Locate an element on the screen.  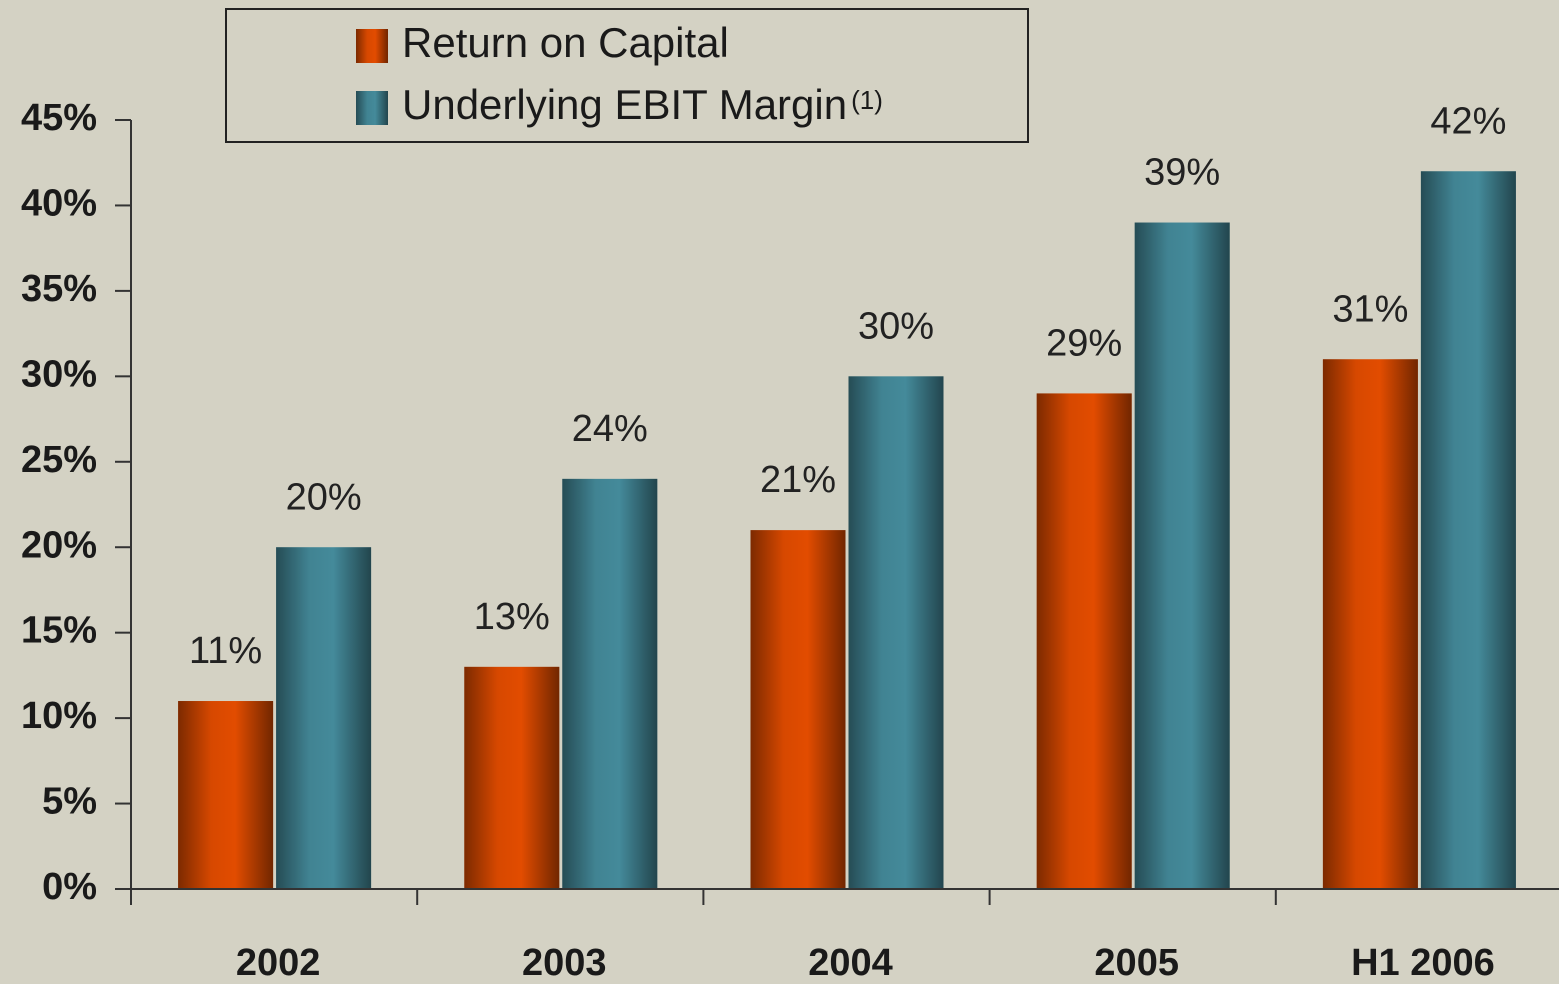
value-label: 42% is located at coordinates (1468, 121).